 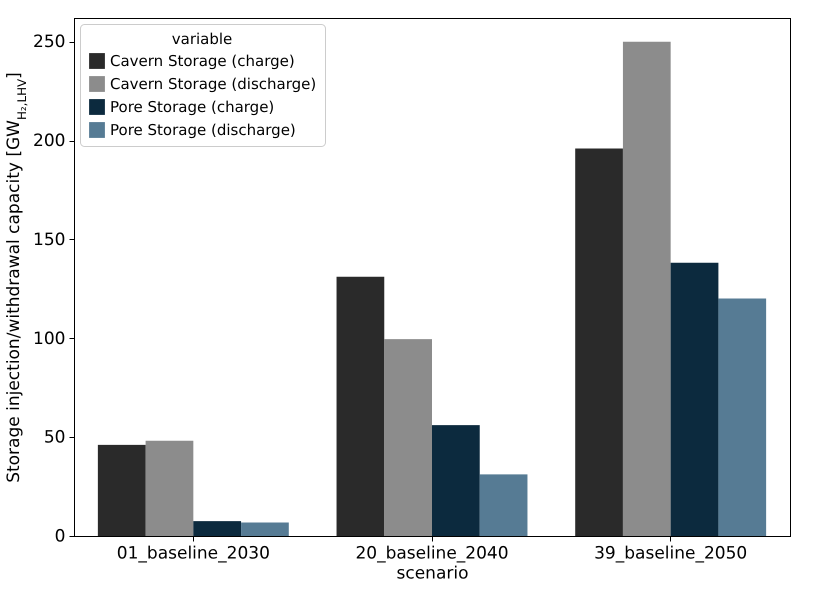 I want to click on y-tick-label: 250, so click(x=49, y=42).